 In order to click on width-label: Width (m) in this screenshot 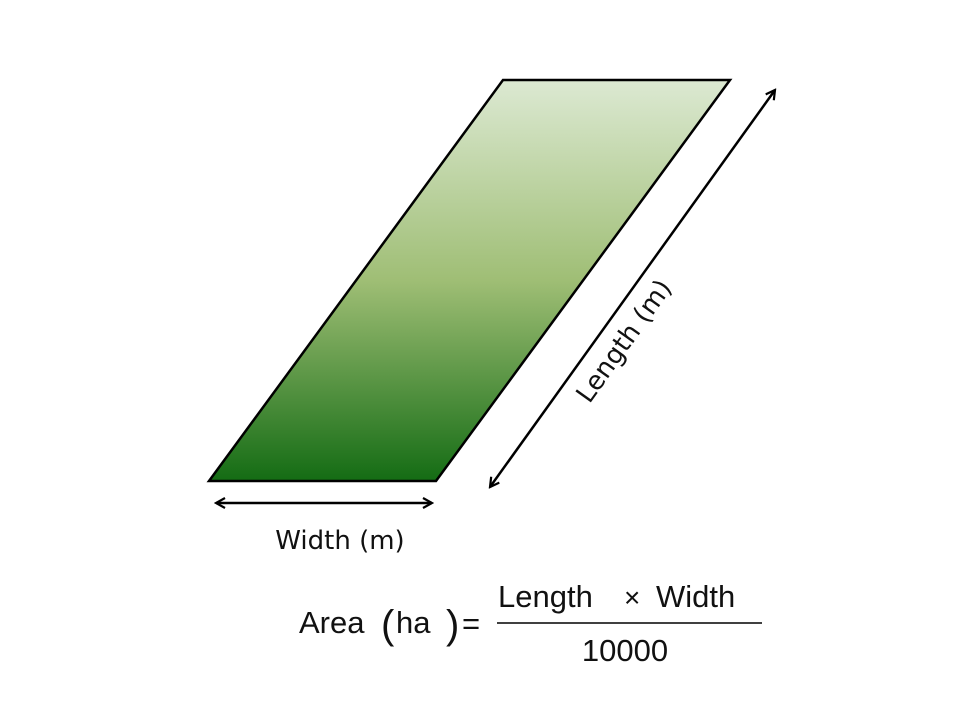, I will do `click(339, 541)`.